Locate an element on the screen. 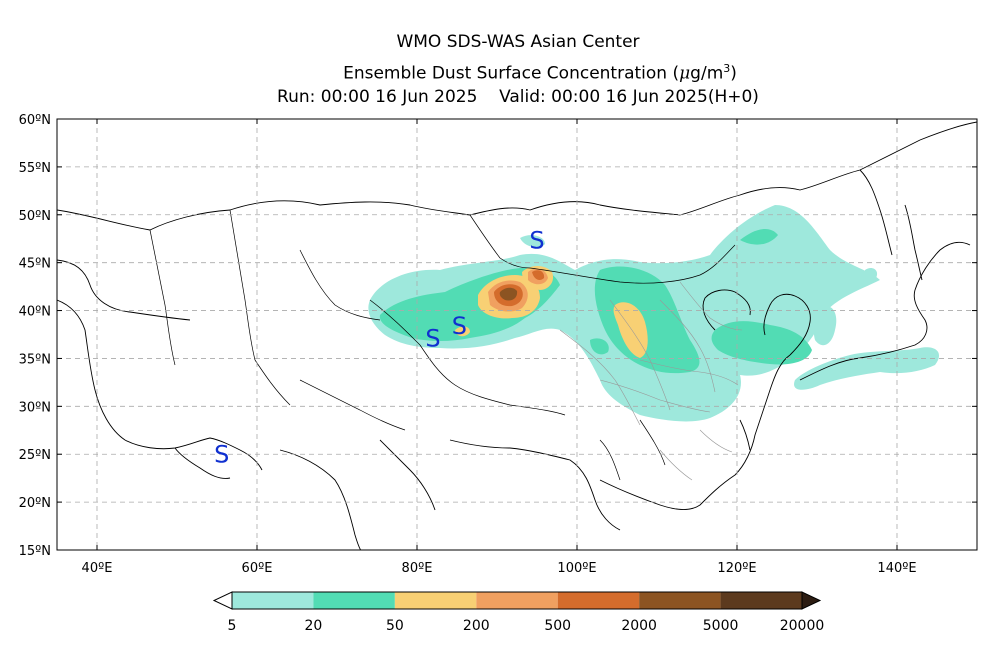 This screenshot has height=666, width=1000. title-close: ) is located at coordinates (733, 73).